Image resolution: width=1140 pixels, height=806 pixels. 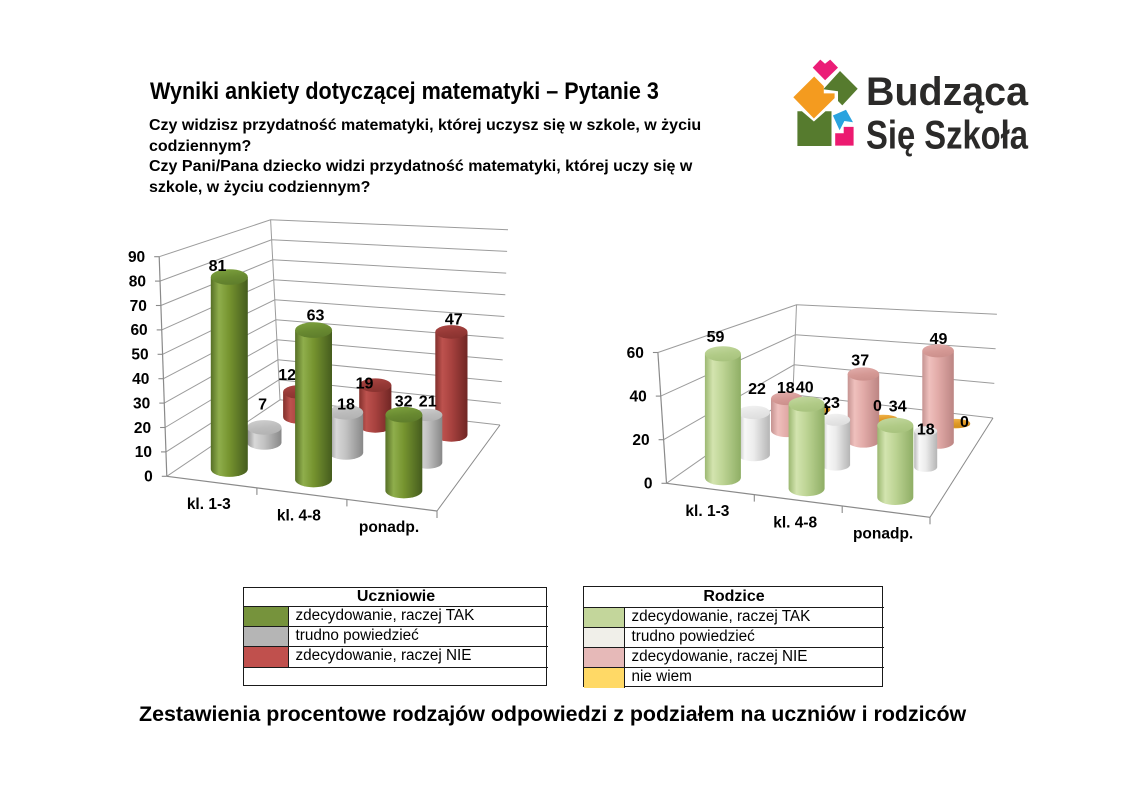 I want to click on svg-text: 7, so click(x=262, y=405).